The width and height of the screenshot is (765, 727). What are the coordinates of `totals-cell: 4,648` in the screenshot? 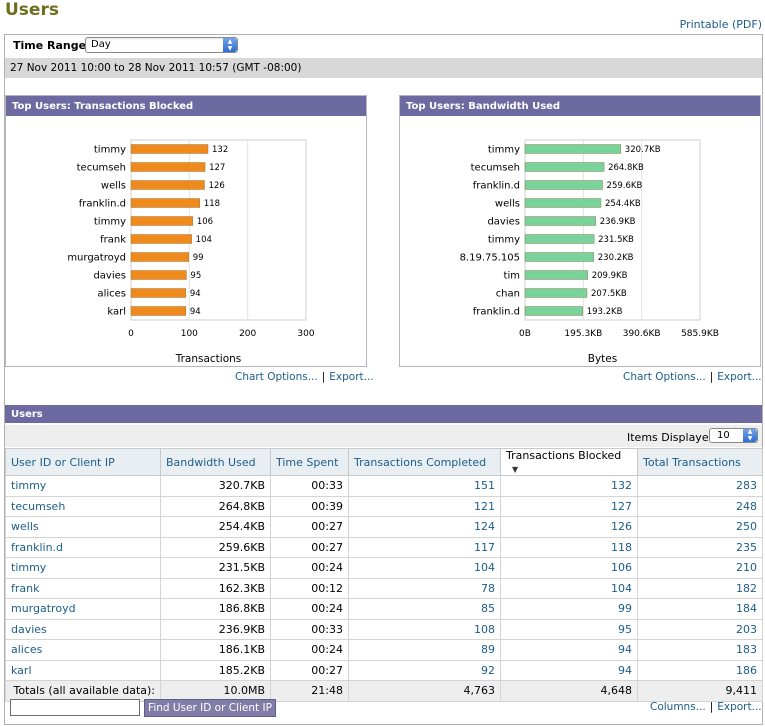 It's located at (569, 691).